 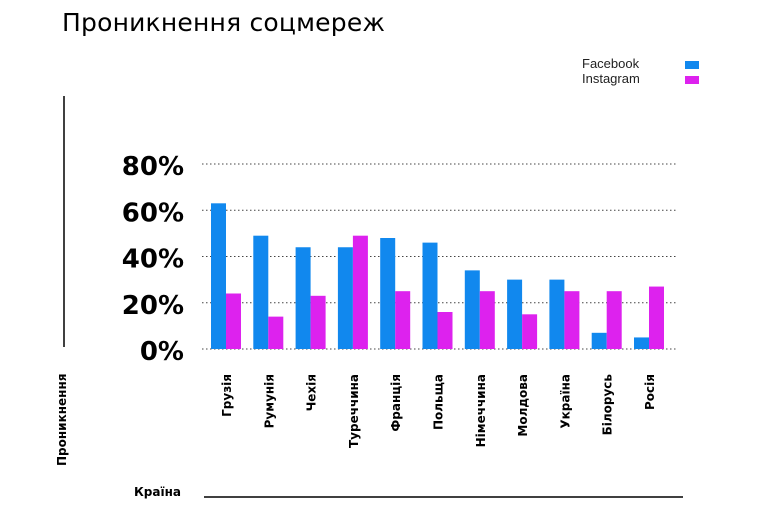 I want to click on x-tick-label: Чехія, so click(x=312, y=392).